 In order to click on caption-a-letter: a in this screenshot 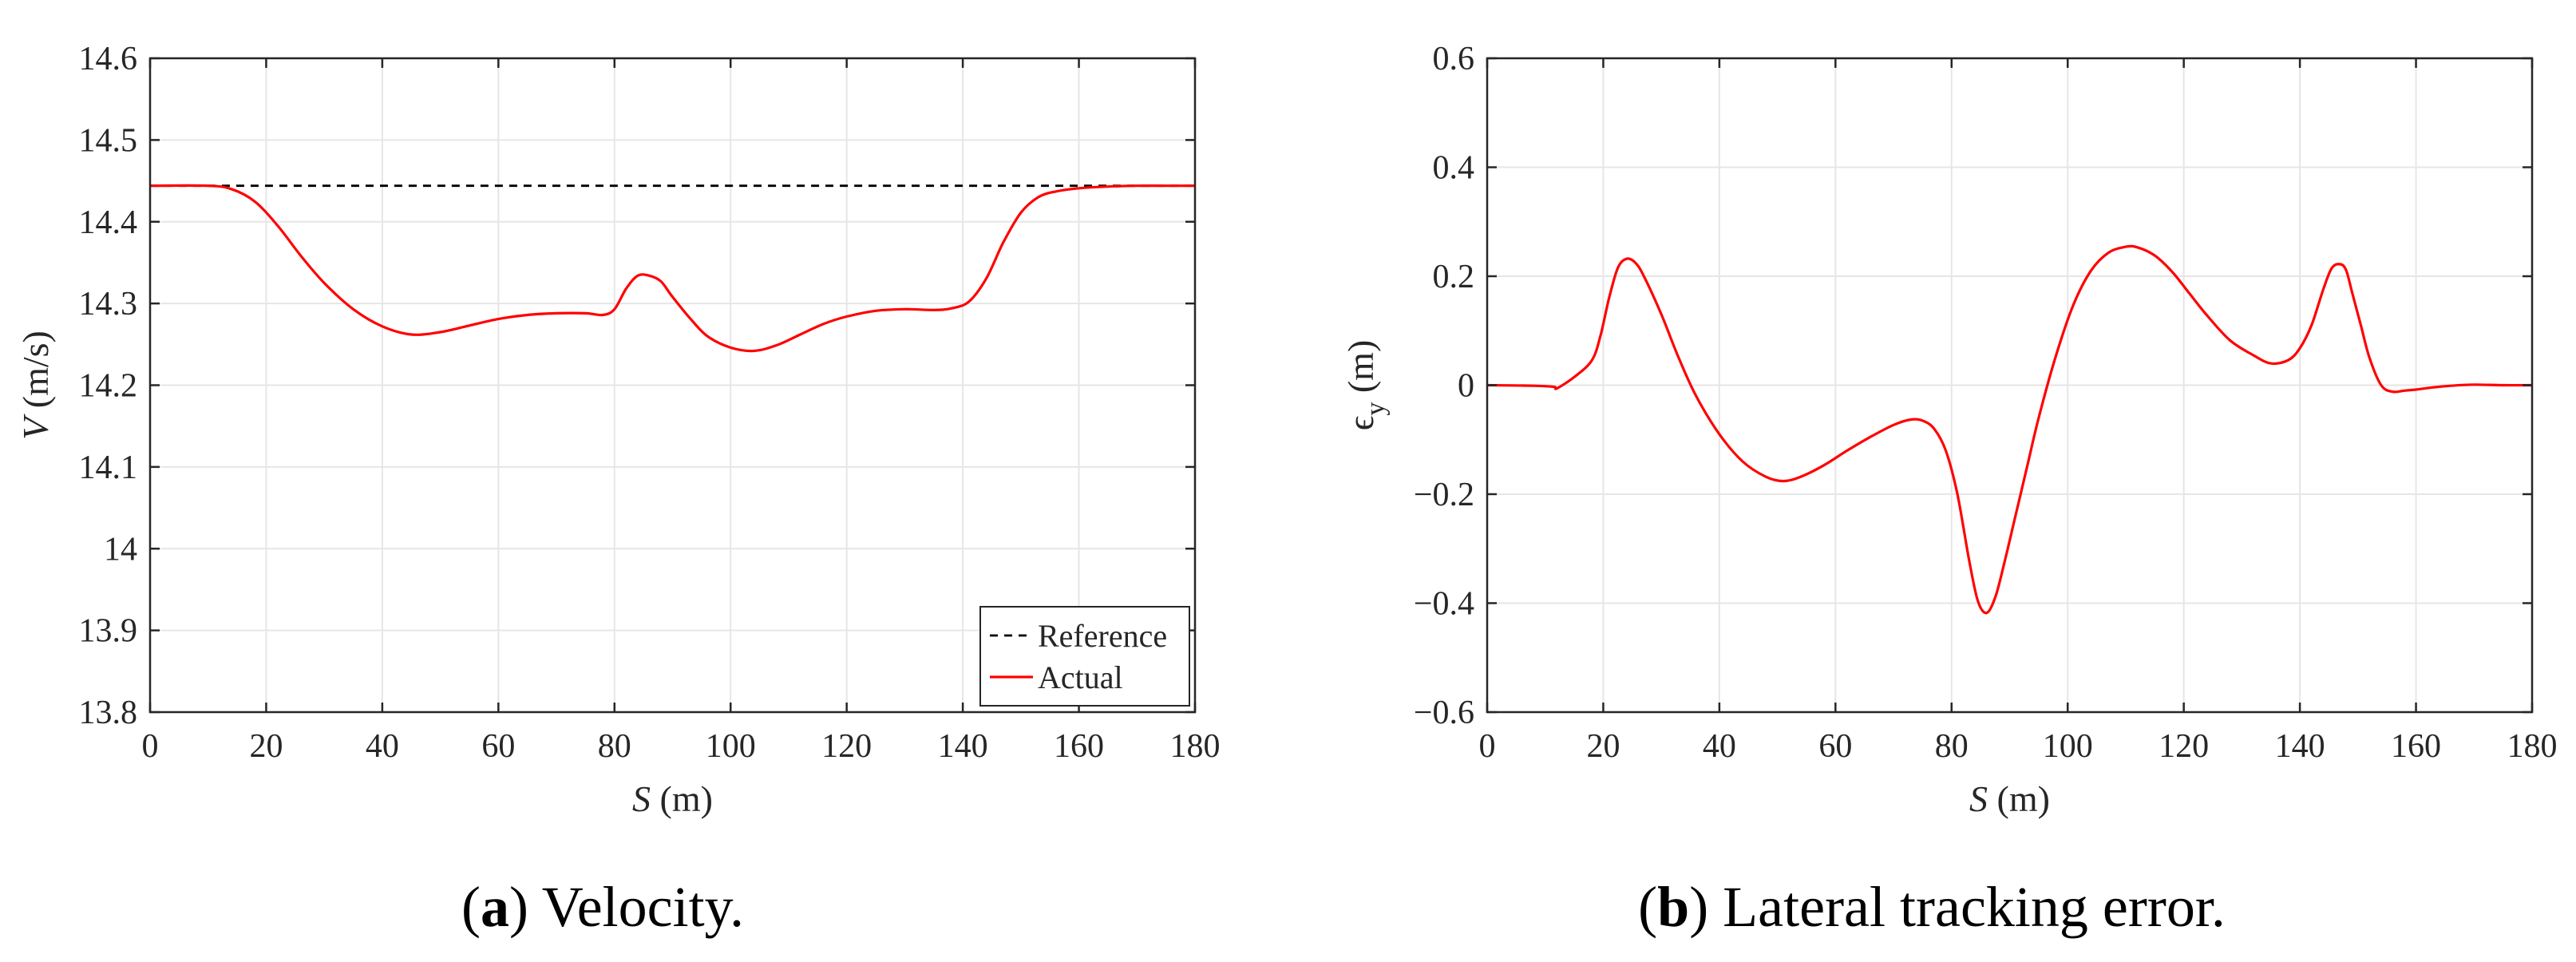, I will do `click(495, 907)`.